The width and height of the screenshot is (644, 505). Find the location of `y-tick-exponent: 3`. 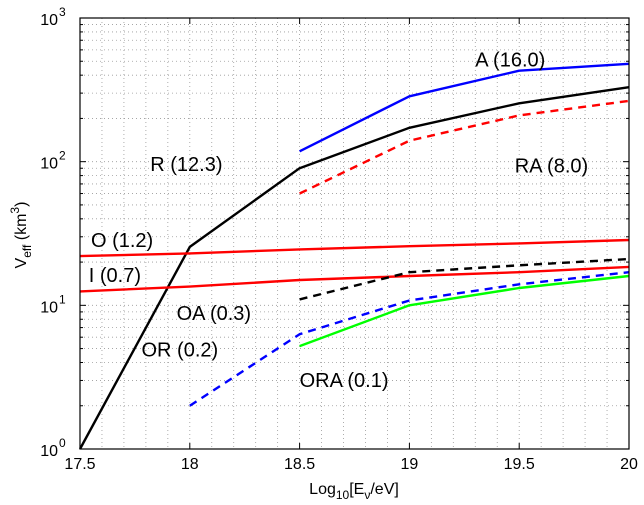

y-tick-exponent: 3 is located at coordinates (62, 12).